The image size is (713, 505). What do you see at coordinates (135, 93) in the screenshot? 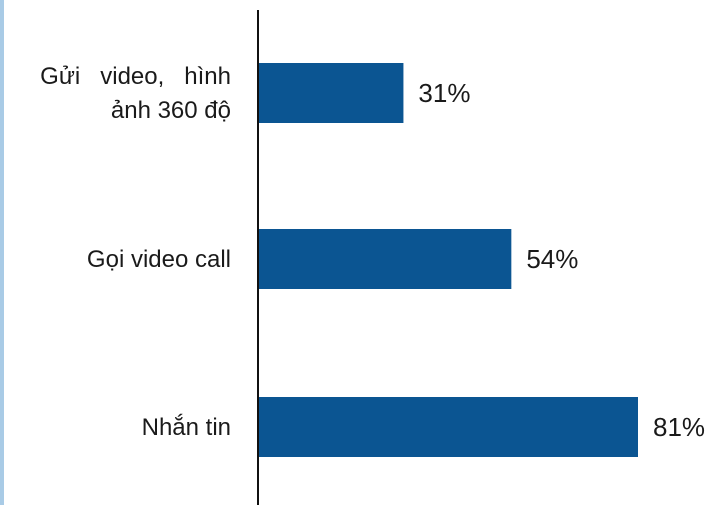
I see `category-label-1: Gửi video, hình ảnh 360 độ` at bounding box center [135, 93].